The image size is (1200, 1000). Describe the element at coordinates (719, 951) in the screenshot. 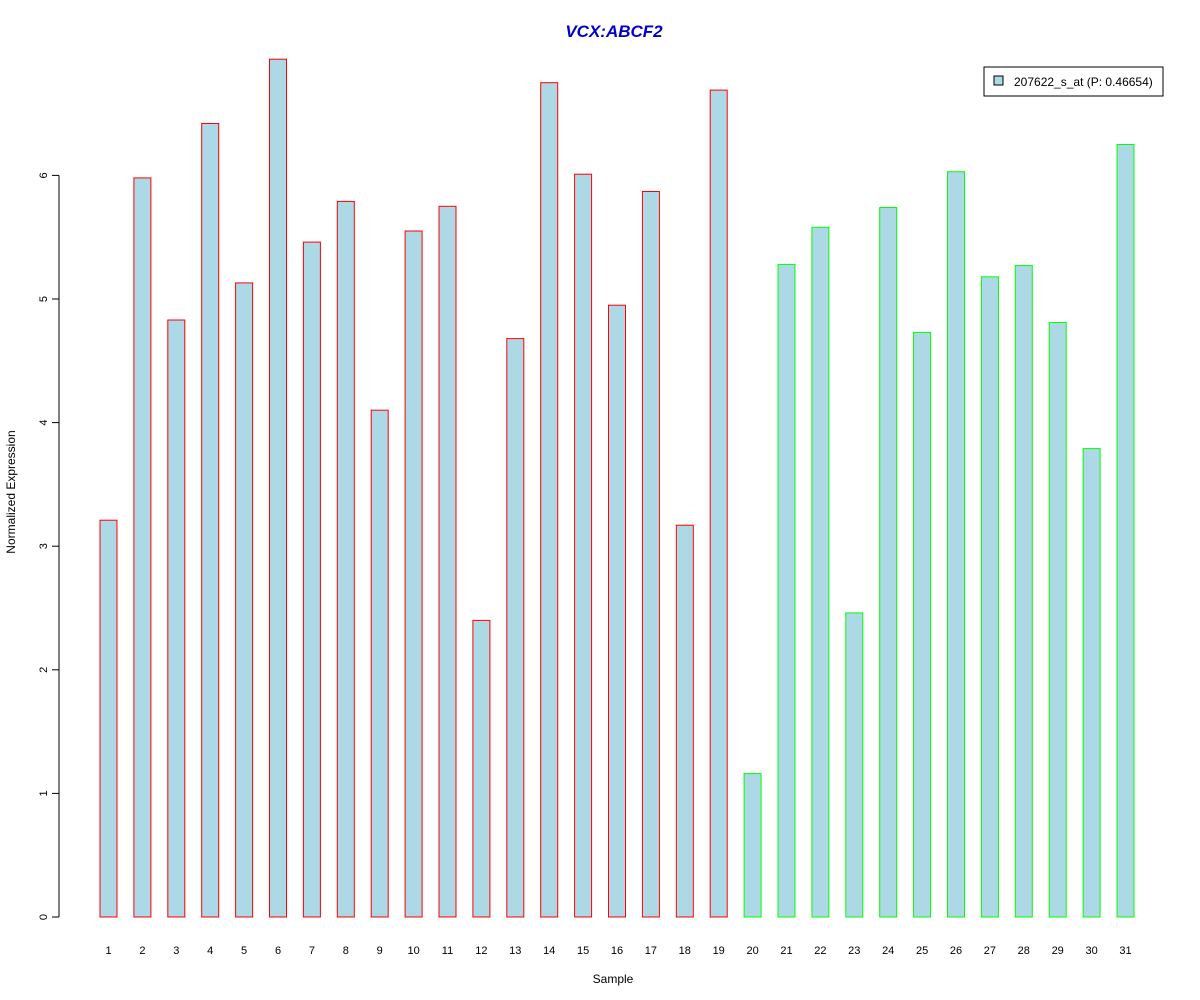

I see `x-tick-label: 19` at that location.